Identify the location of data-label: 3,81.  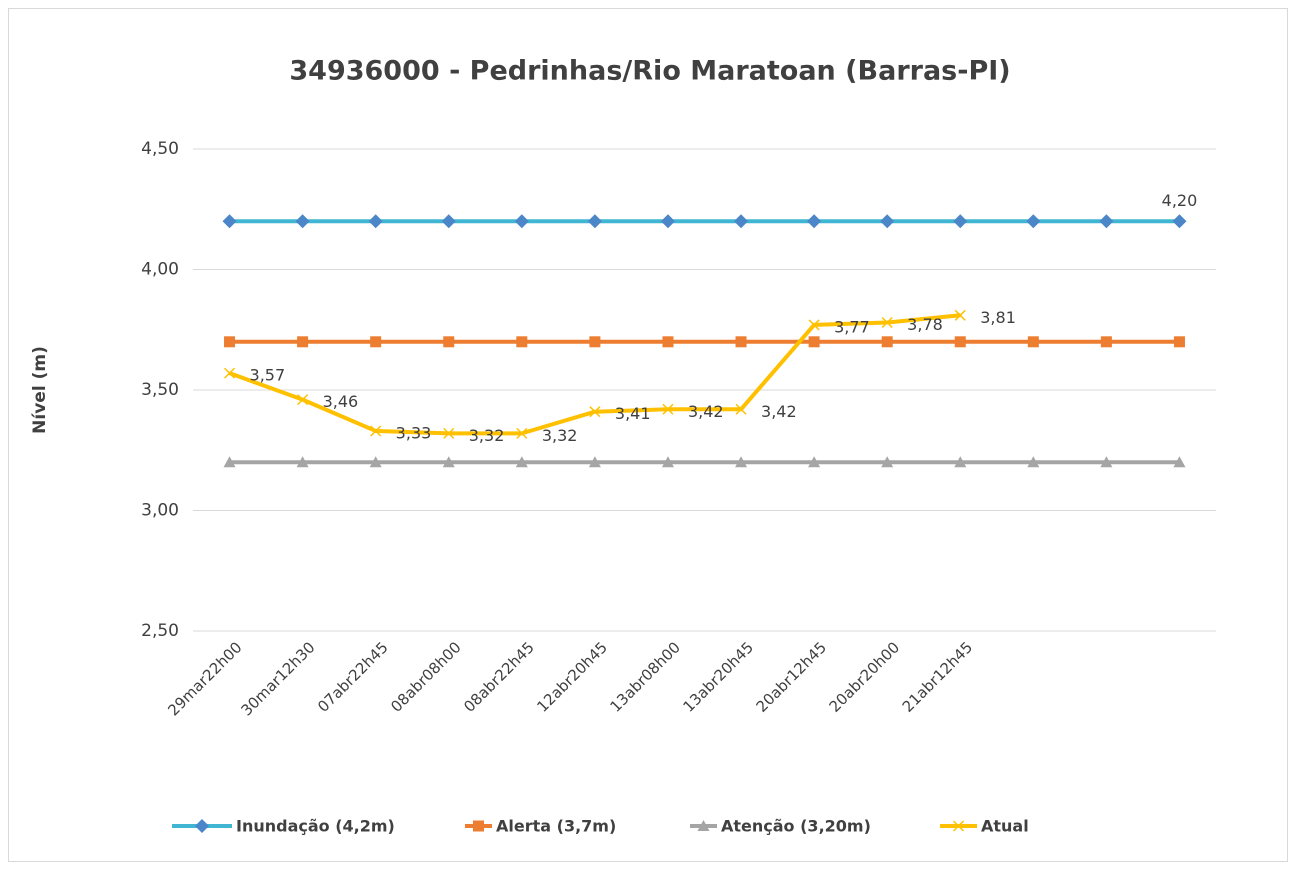
(998, 317).